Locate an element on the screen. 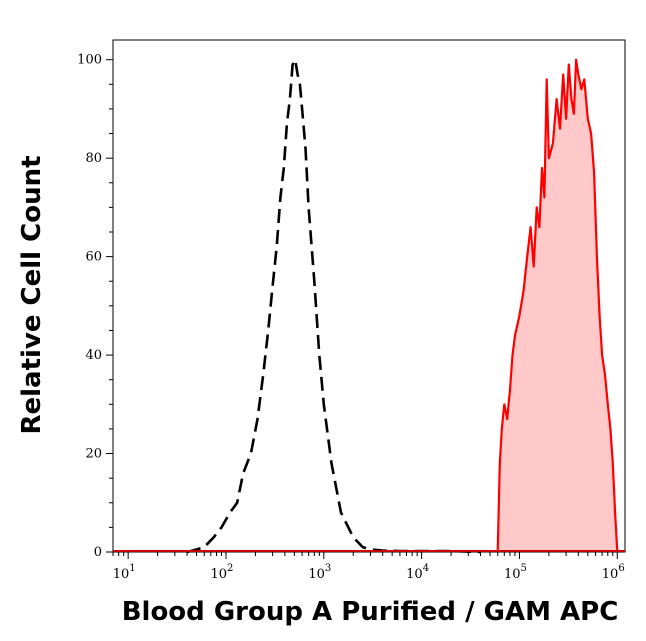  y-tick-label: 60 is located at coordinates (93, 257).